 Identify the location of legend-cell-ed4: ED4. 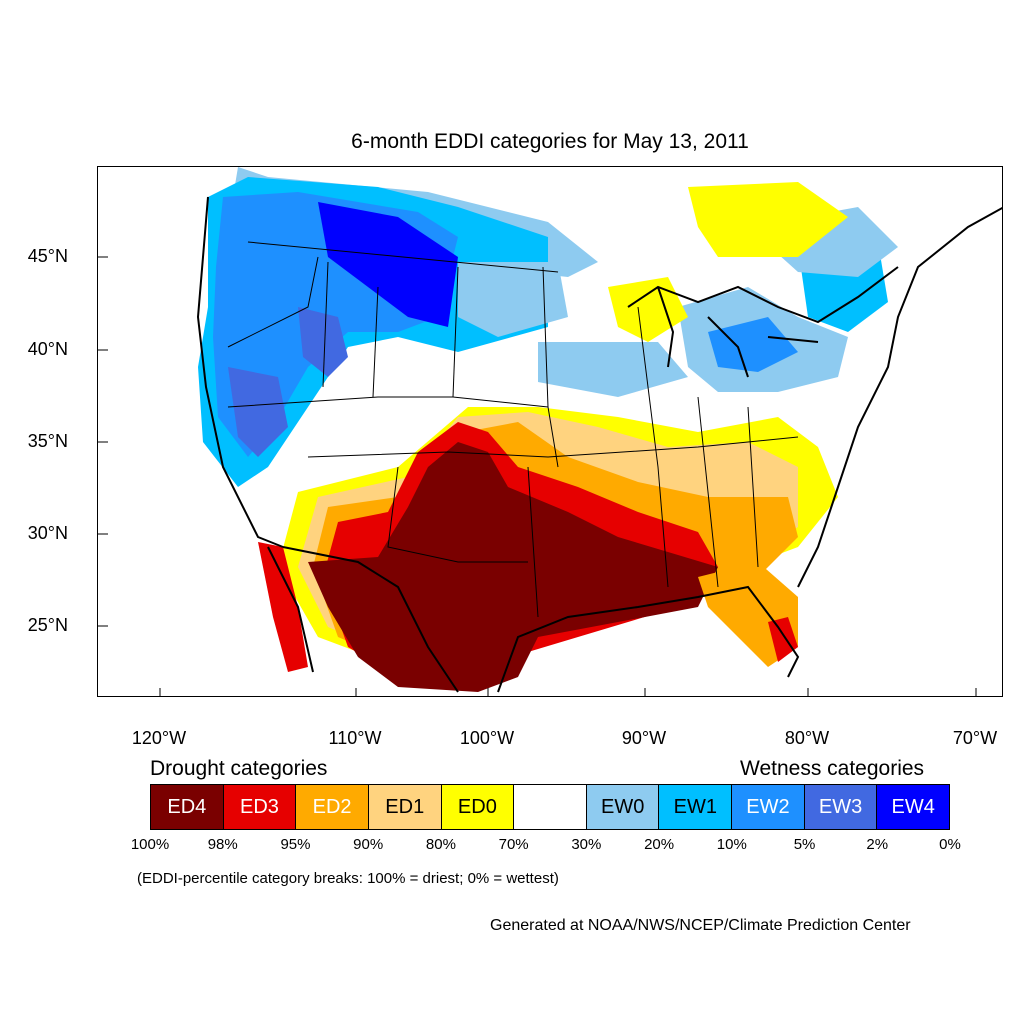
(187, 807).